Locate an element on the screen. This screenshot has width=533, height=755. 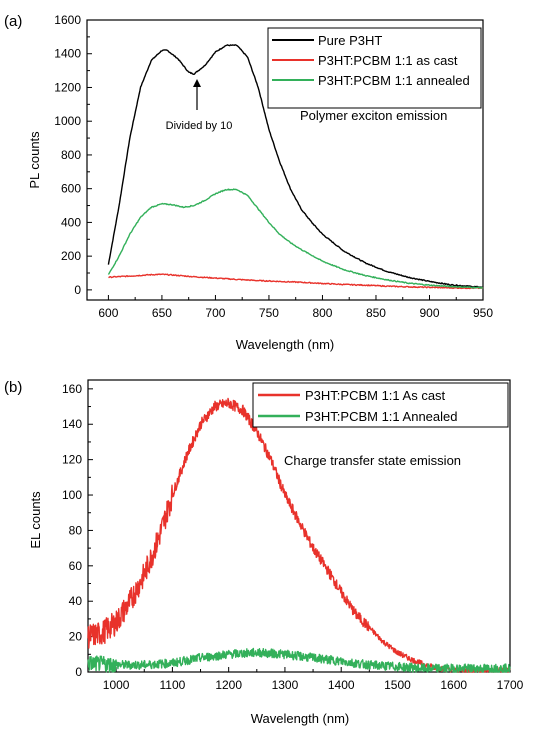
x-tick-label: 1300 is located at coordinates (285, 685).